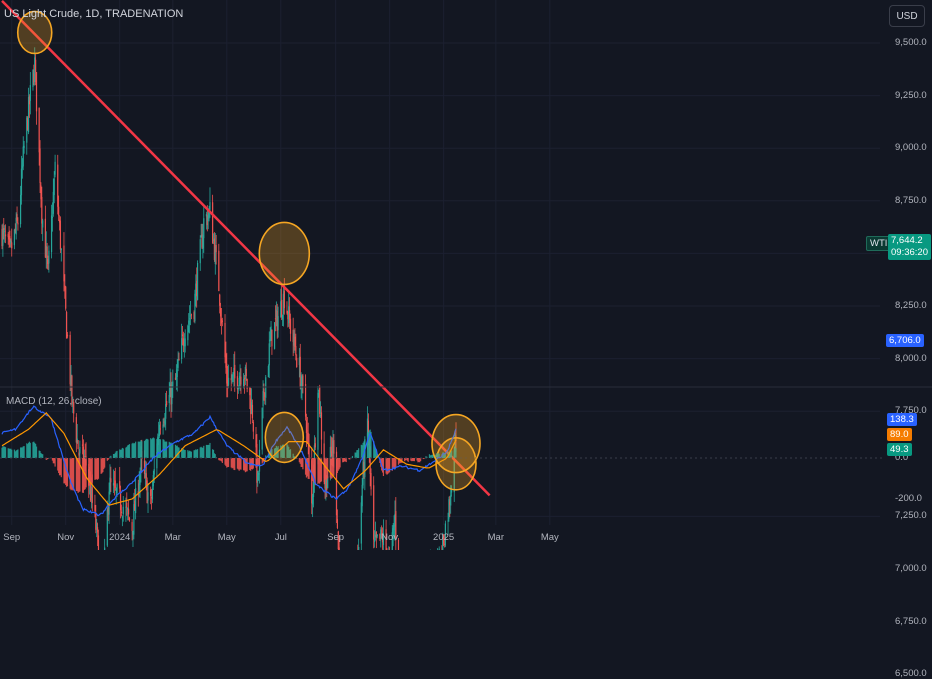 Image resolution: width=932 pixels, height=679 pixels. I want to click on macd-indicator-label: MACD (12, 26, close), so click(54, 401).